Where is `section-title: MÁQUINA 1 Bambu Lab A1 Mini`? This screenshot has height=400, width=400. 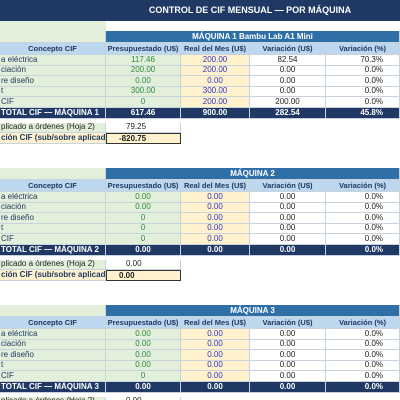
section-title: MÁQUINA 1 Bambu Lab A1 Mini is located at coordinates (253, 37).